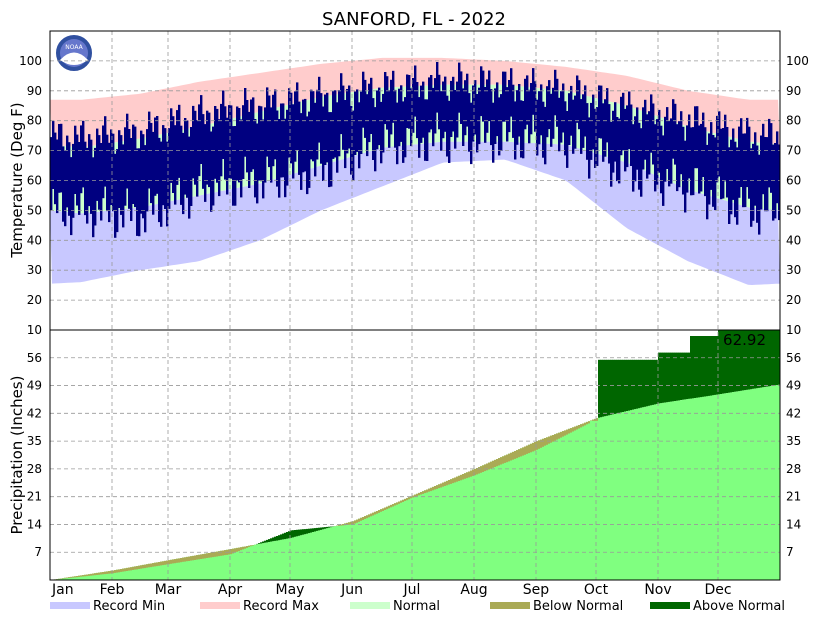  Describe the element at coordinates (34, 386) in the screenshot. I see `precip-tick-label-left: 49` at that location.